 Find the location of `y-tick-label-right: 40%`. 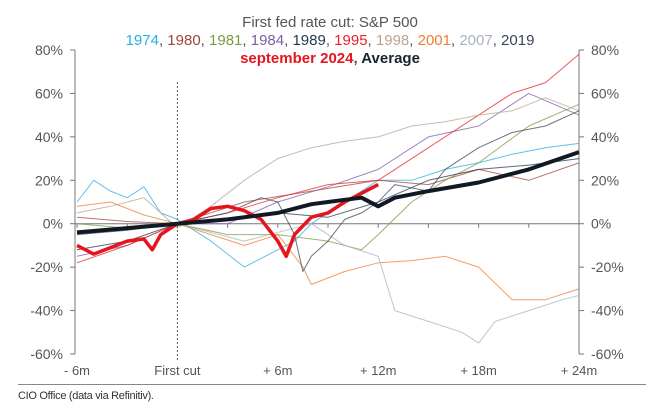

y-tick-label-right: 40% is located at coordinates (605, 137).